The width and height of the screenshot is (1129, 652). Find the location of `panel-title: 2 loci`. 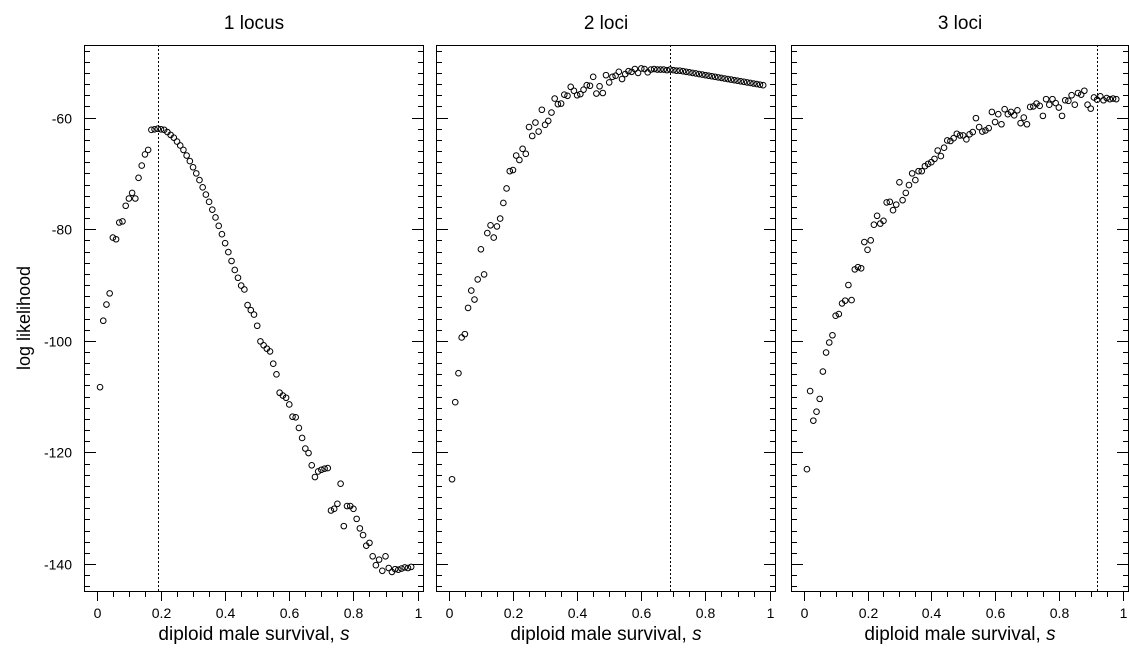

panel-title: 2 loci is located at coordinates (606, 23).